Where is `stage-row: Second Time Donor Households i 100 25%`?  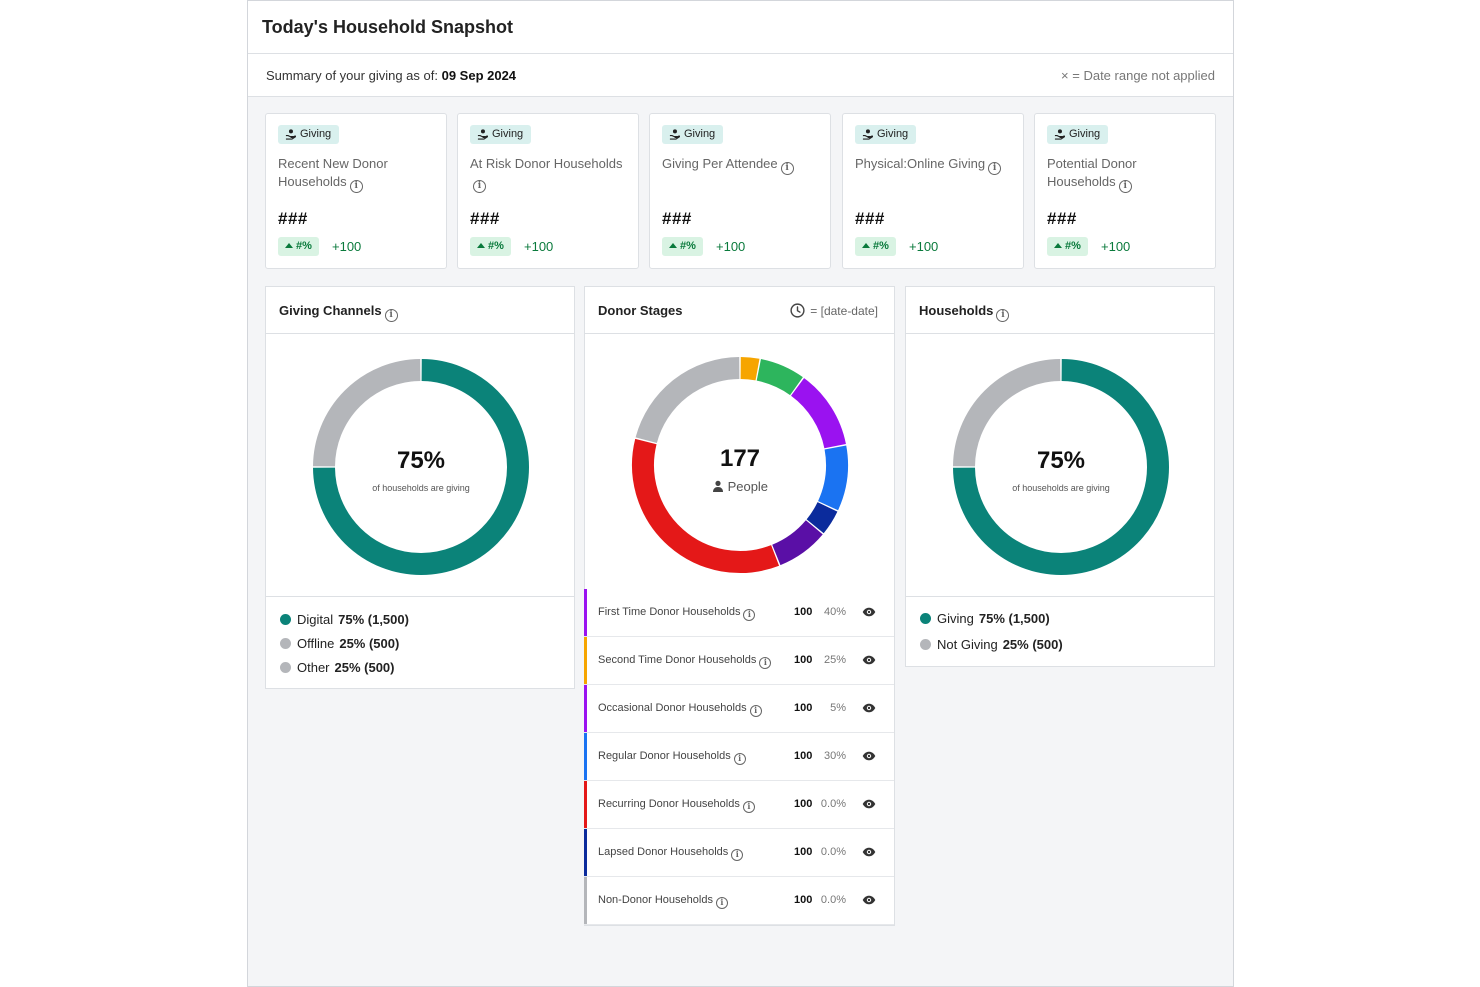
stage-row: Second Time Donor Households i 100 25% is located at coordinates (739, 661).